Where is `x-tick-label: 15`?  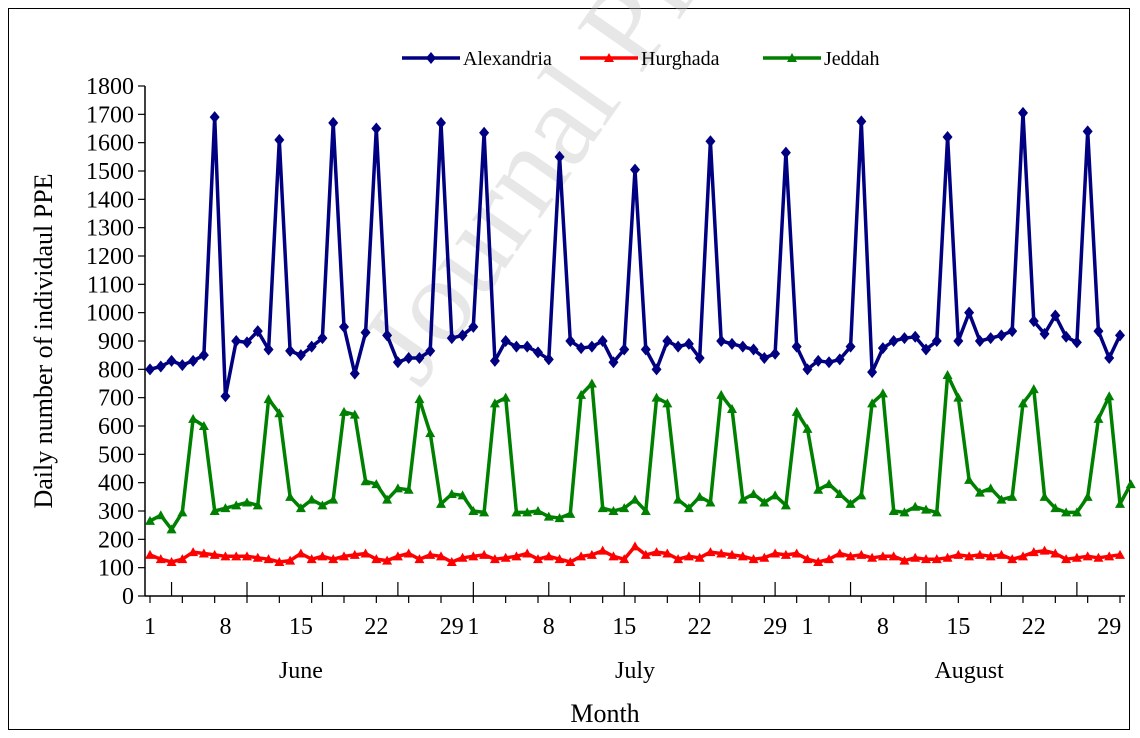
x-tick-label: 15 is located at coordinates (624, 627).